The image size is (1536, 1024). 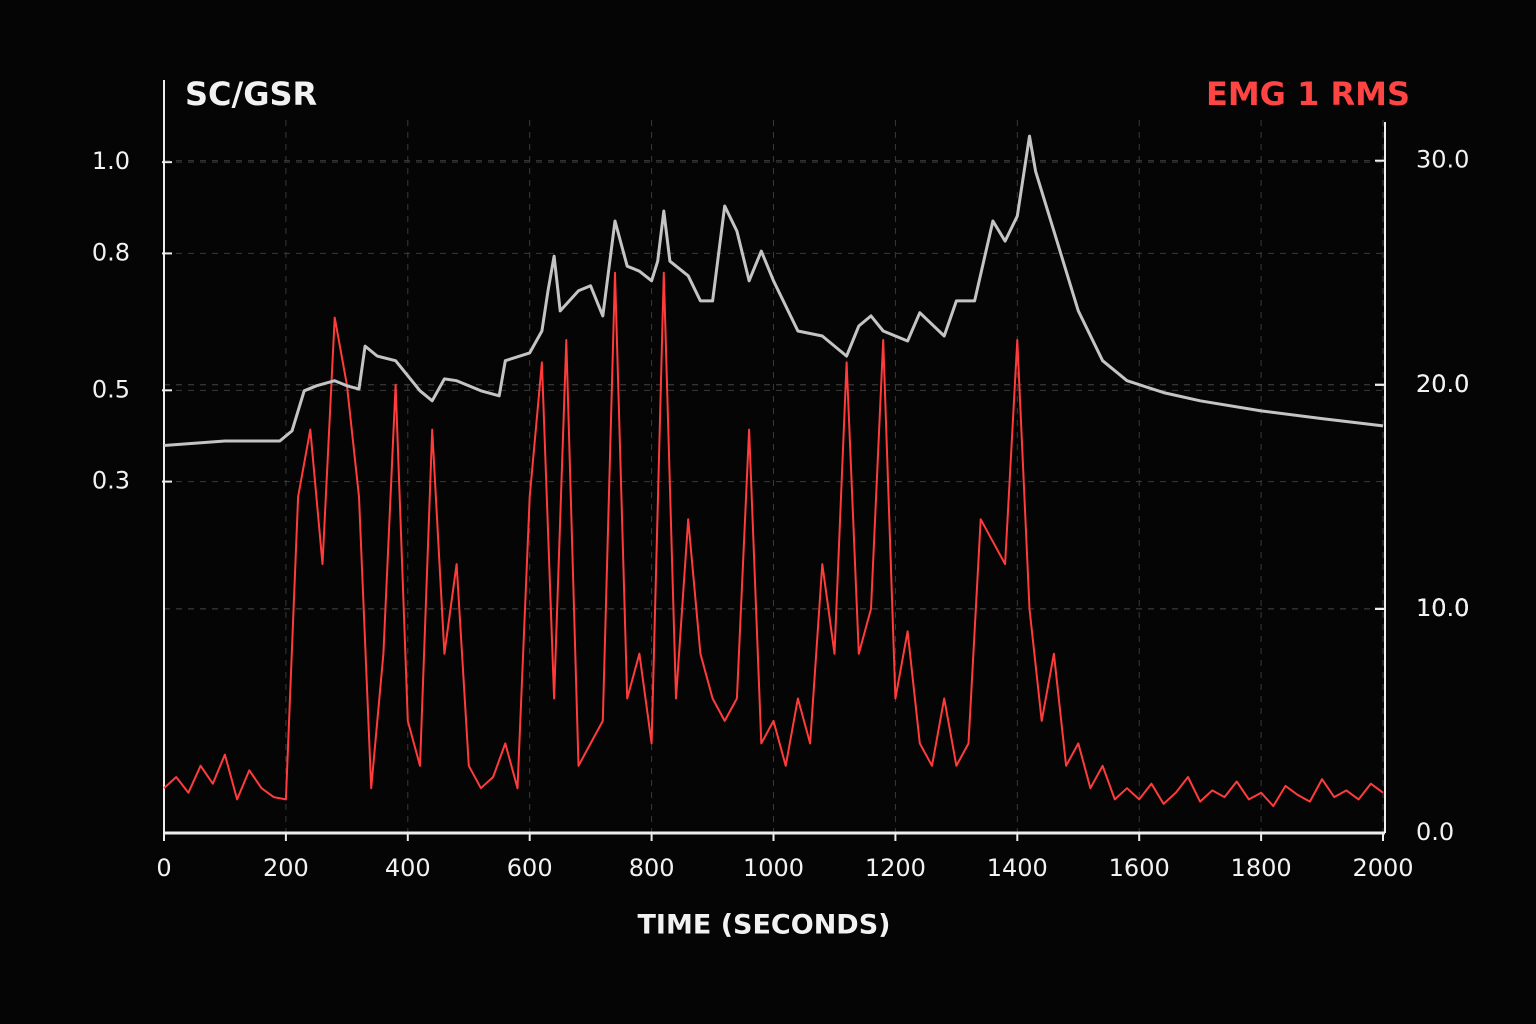 What do you see at coordinates (1261, 868) in the screenshot?
I see `x-tick-label: 1800` at bounding box center [1261, 868].